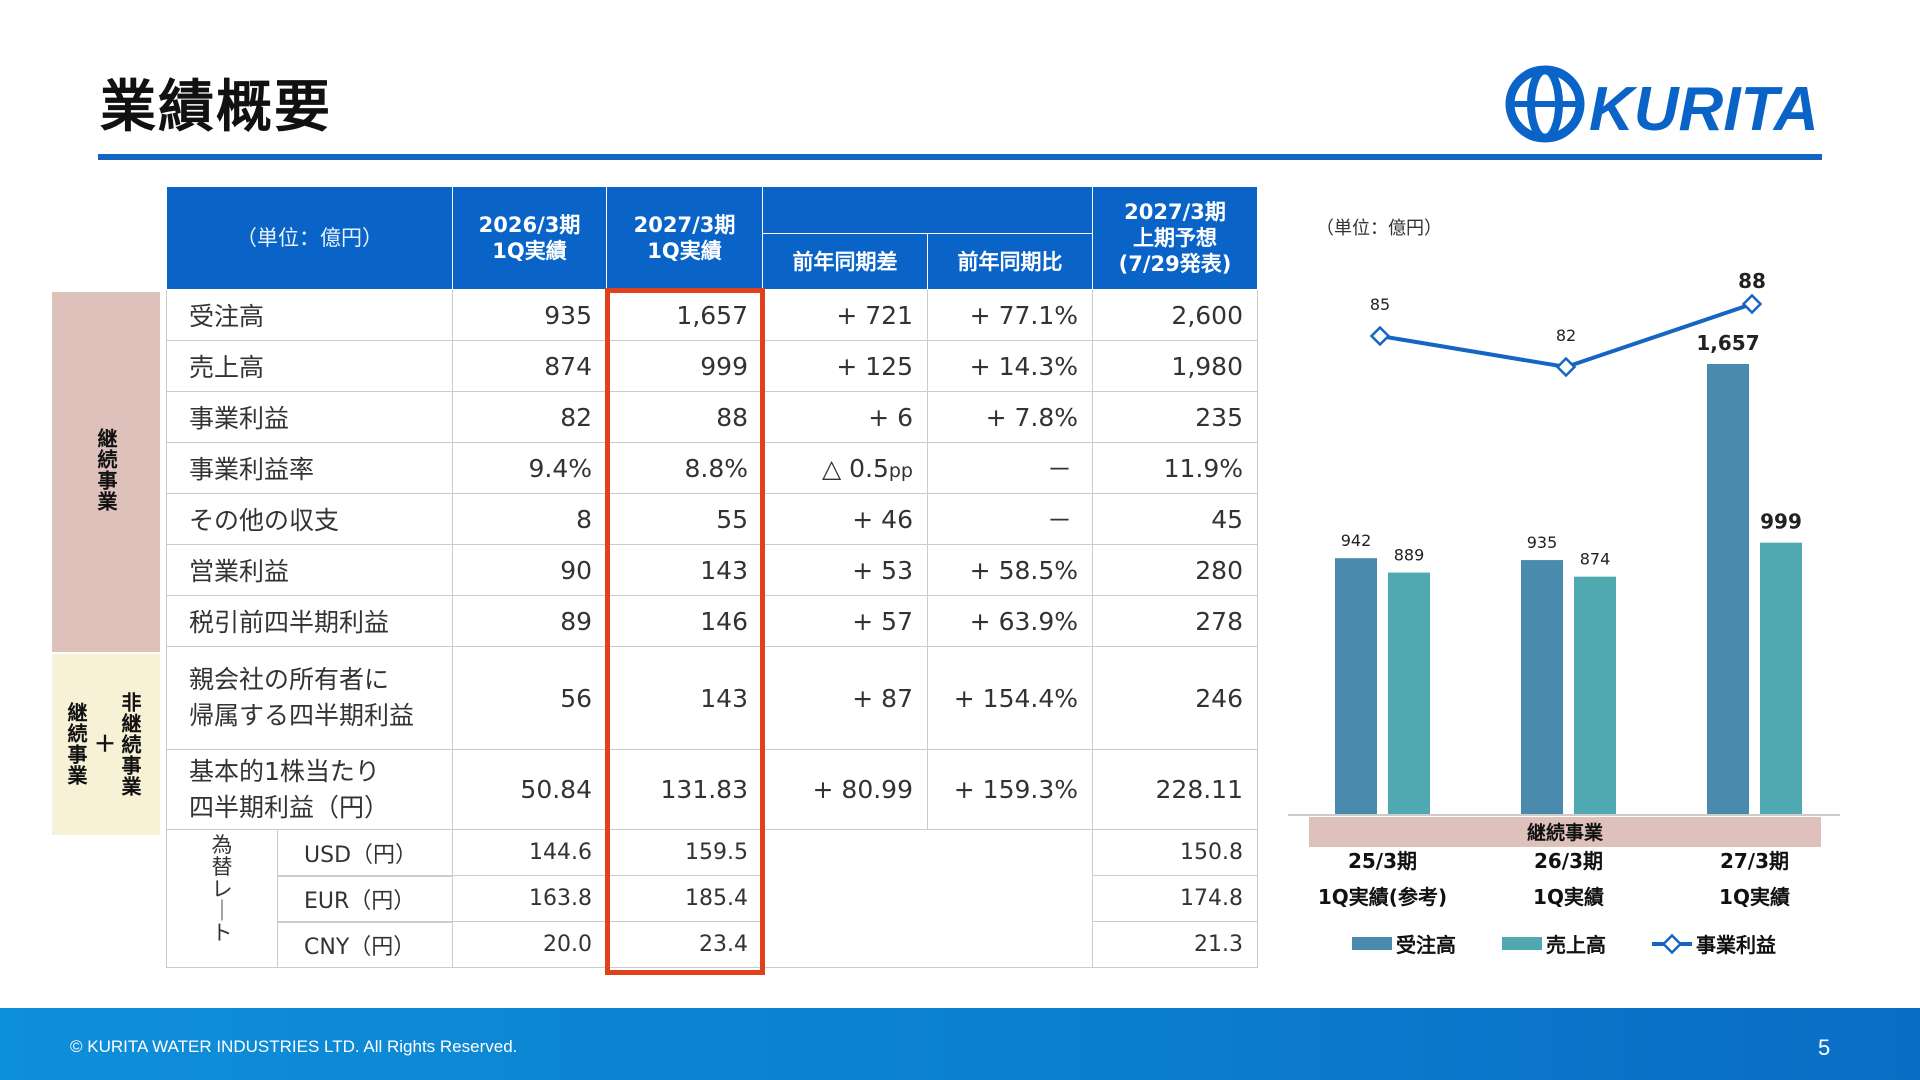 Image resolution: width=1920 pixels, height=1080 pixels. I want to click on chart-line-label: 88, so click(1752, 281).